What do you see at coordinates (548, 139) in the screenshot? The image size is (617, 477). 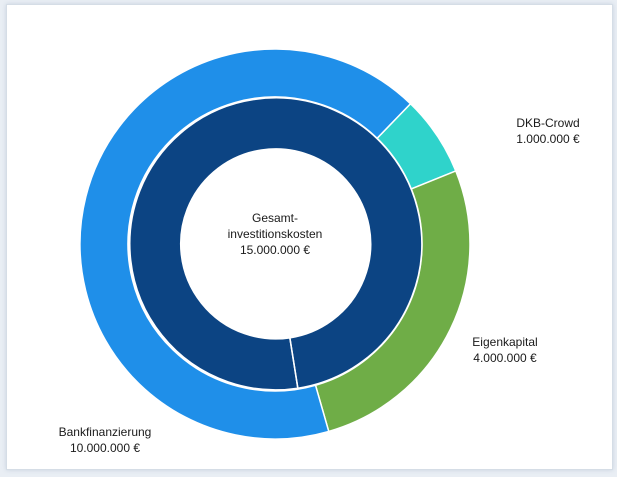 I see `label-dkb-crowd-value: 1.000.000 €` at bounding box center [548, 139].